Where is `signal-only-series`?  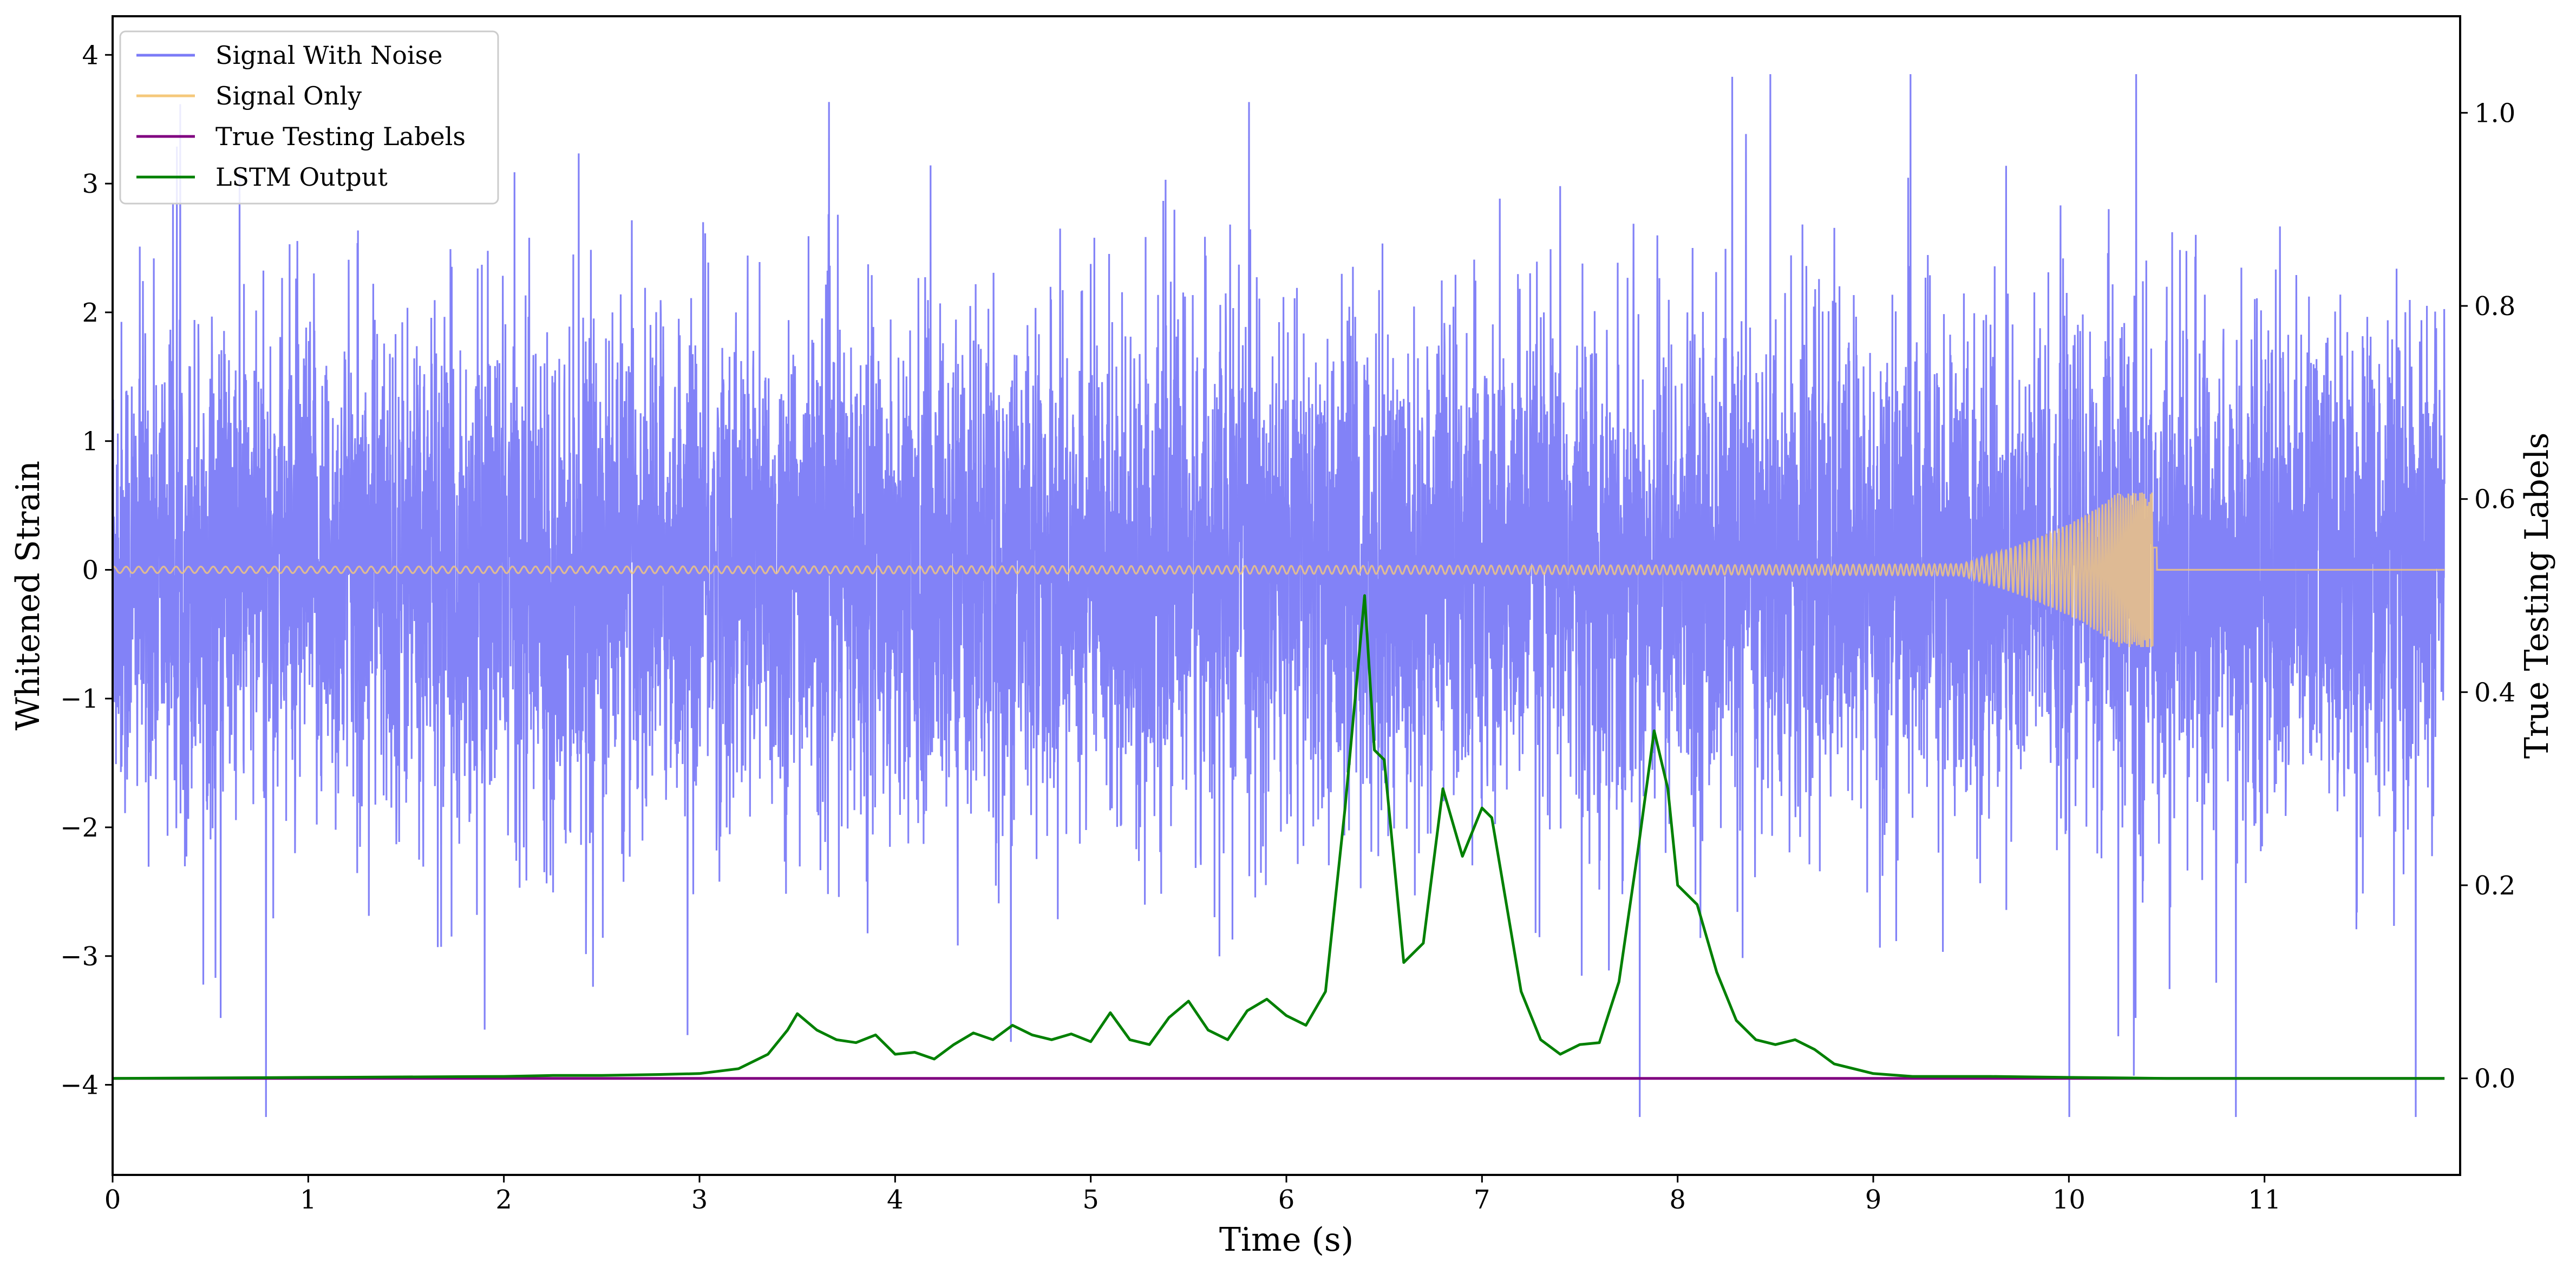
signal-only-series is located at coordinates (1279, 570).